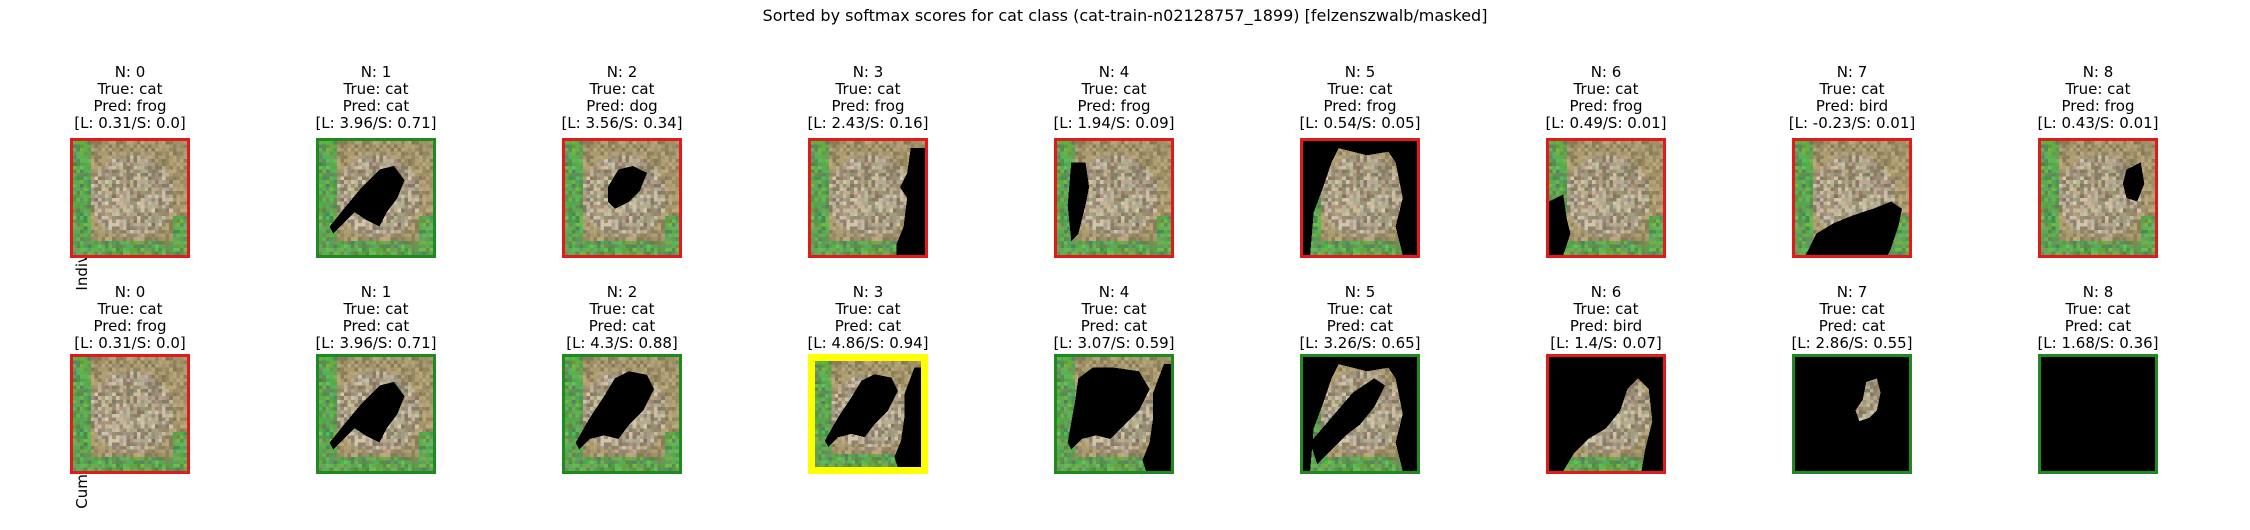  What do you see at coordinates (1852, 123) in the screenshot?
I see `cell-score-label: [L: -0.23/S: 0.01]` at bounding box center [1852, 123].